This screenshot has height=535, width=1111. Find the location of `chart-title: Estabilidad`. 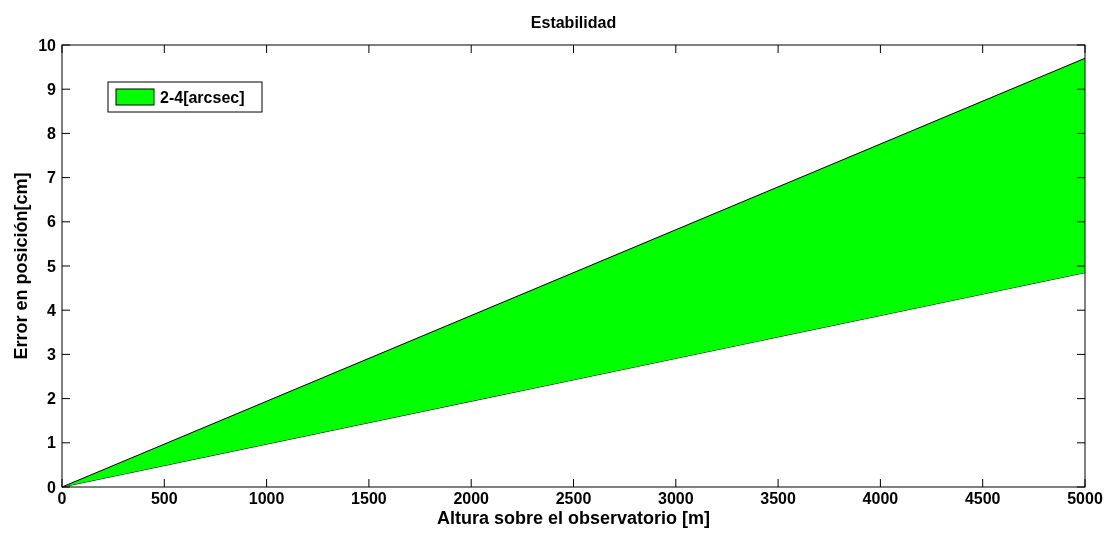

chart-title: Estabilidad is located at coordinates (573, 22).